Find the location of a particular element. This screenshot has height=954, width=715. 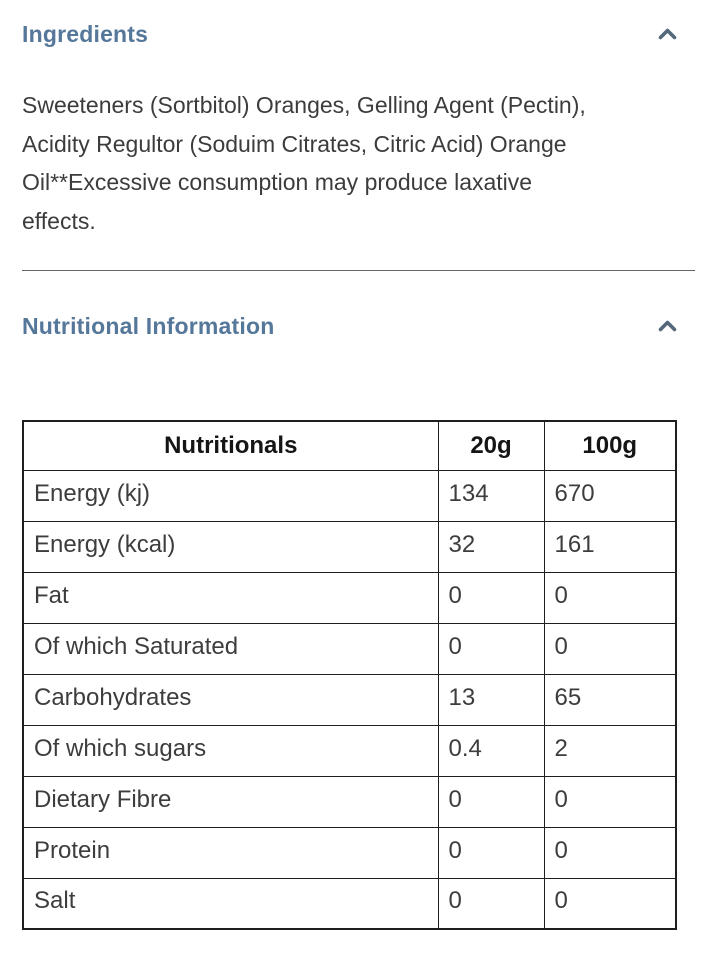

table-row: Protein 0 0 is located at coordinates (349, 852).